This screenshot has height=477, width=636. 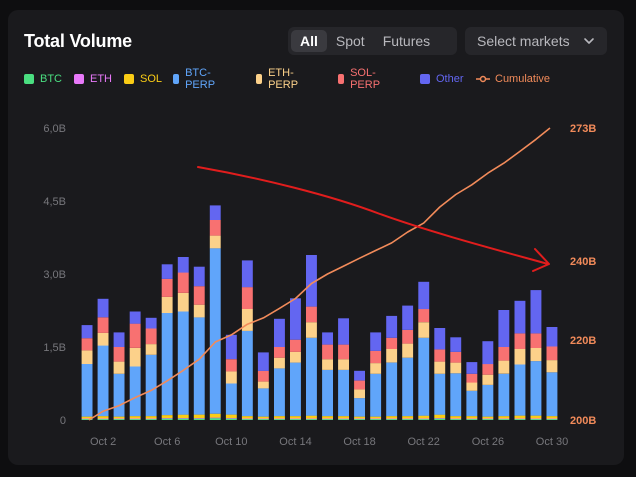 I want to click on legend-item-eth-perp: ETH-PERP, so click(x=279, y=79).